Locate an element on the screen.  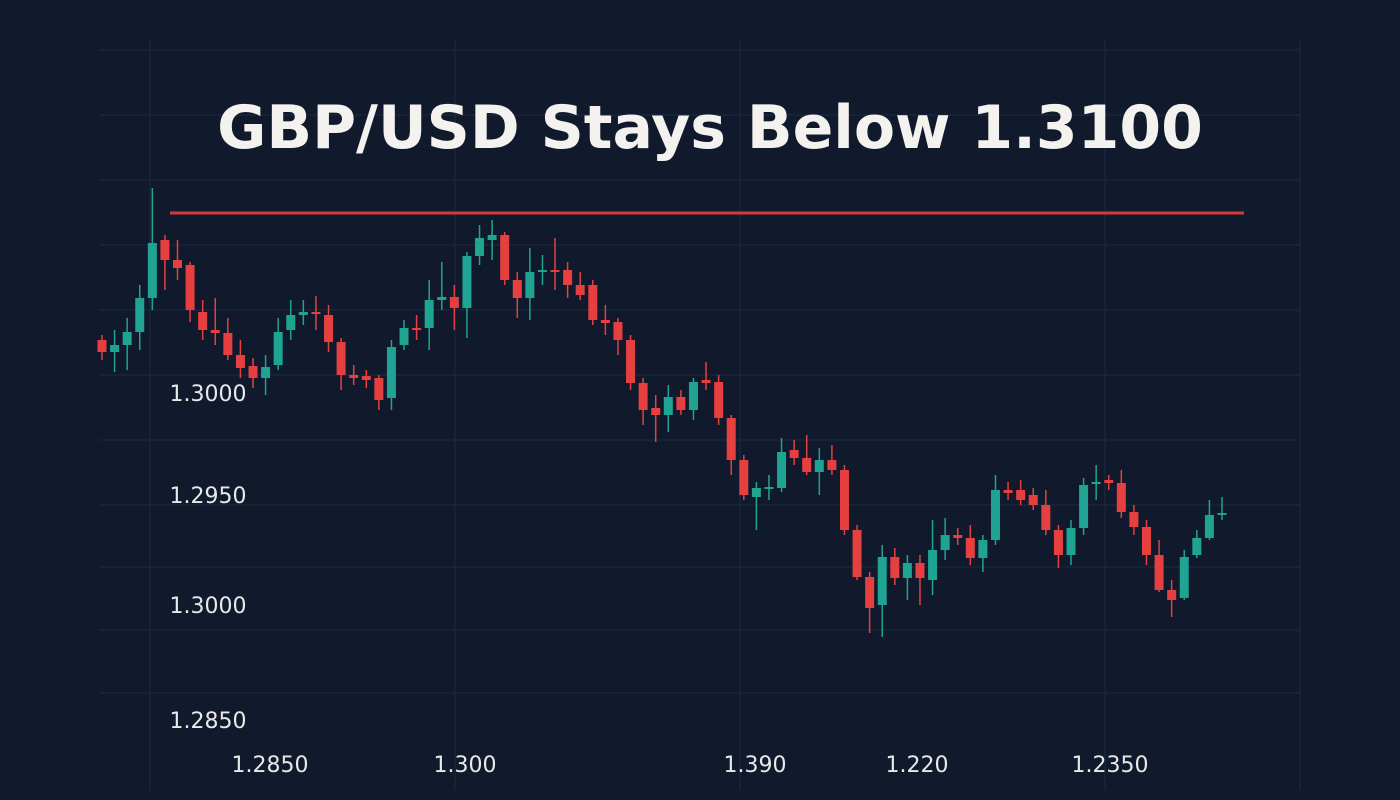
x-axis-label: 1.220 is located at coordinates (917, 765).